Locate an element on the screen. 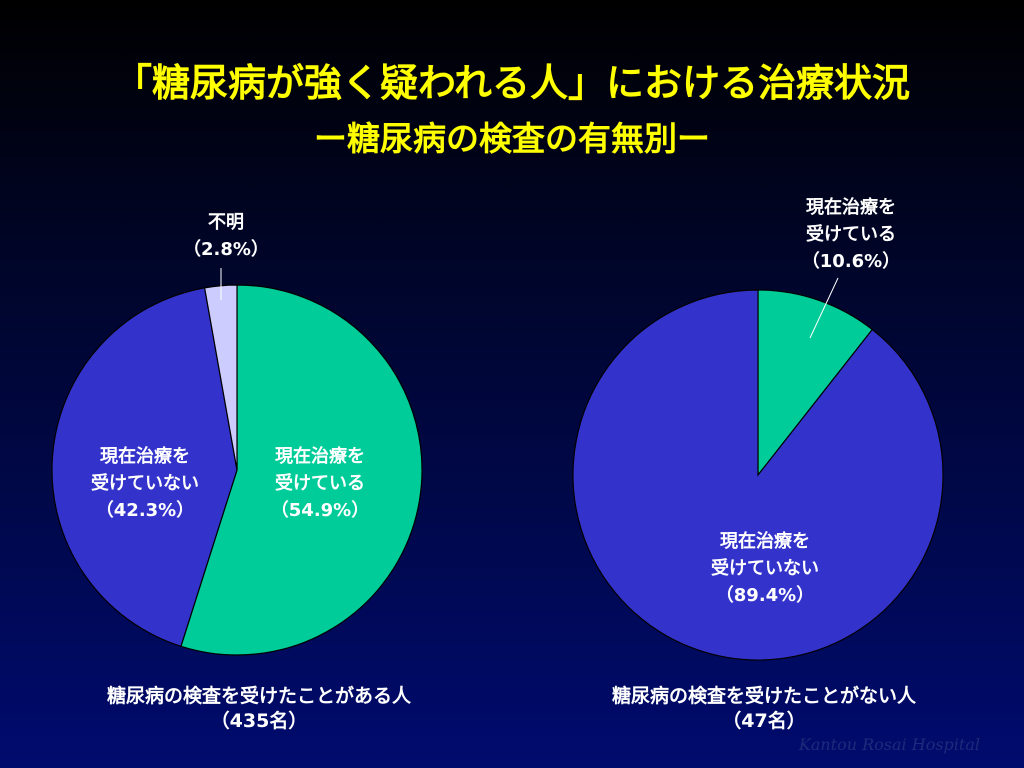  chart-caption-tested-line1: 糖尿病の検査を受けたことがある人 is located at coordinates (258, 696).